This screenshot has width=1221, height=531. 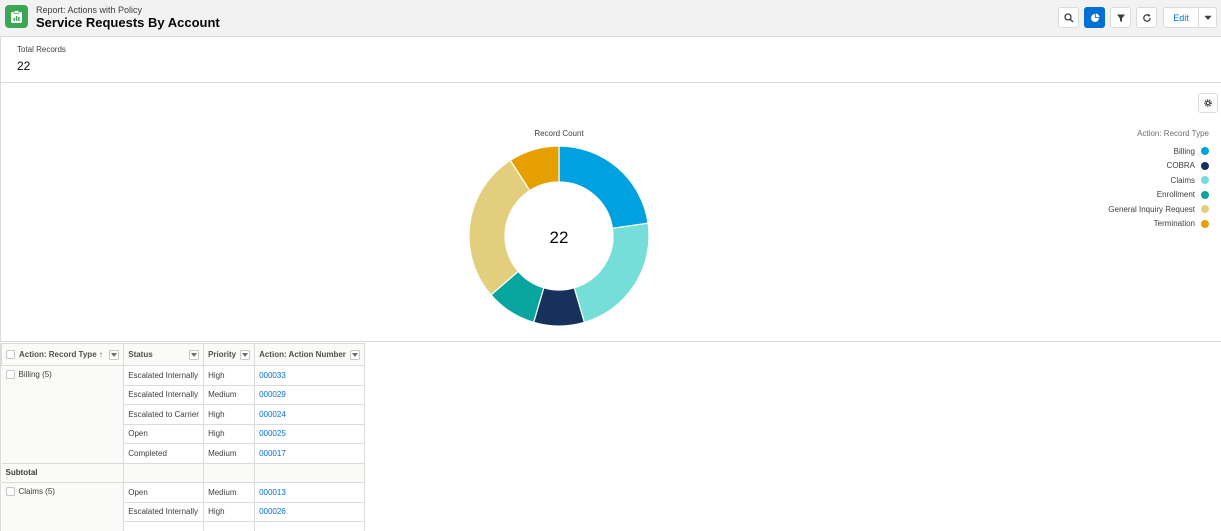 What do you see at coordinates (1184, 151) in the screenshot?
I see `legend-label: Billing` at bounding box center [1184, 151].